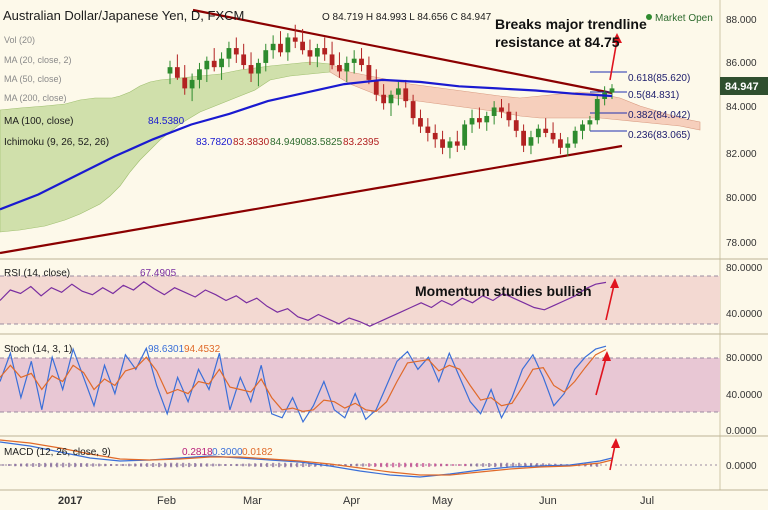 The width and height of the screenshot is (768, 510). Describe the element at coordinates (214, 142) in the screenshot. I see `ichimoku-value-1: 83.7820` at that location.